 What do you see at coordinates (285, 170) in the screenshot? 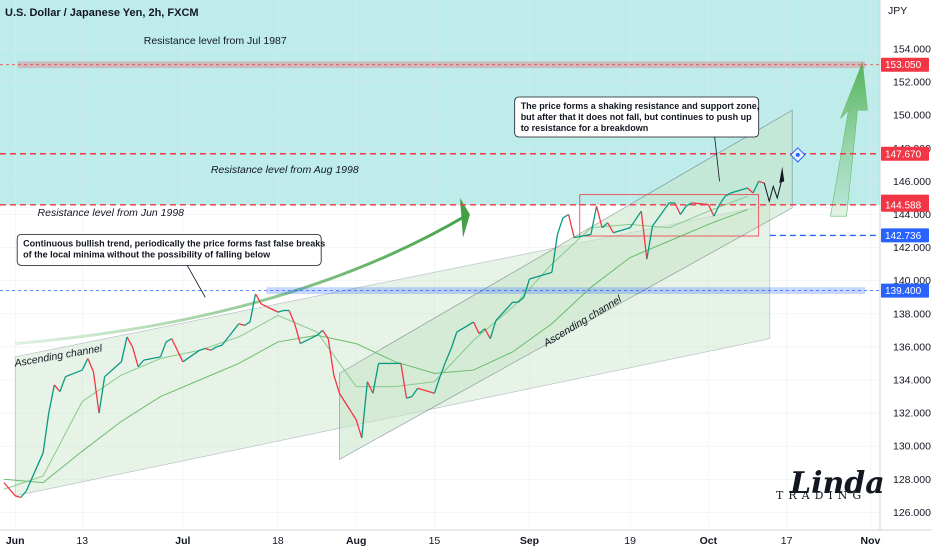
I see `label-resistance-aug98: Resistance level from Aug 1998` at bounding box center [285, 170].